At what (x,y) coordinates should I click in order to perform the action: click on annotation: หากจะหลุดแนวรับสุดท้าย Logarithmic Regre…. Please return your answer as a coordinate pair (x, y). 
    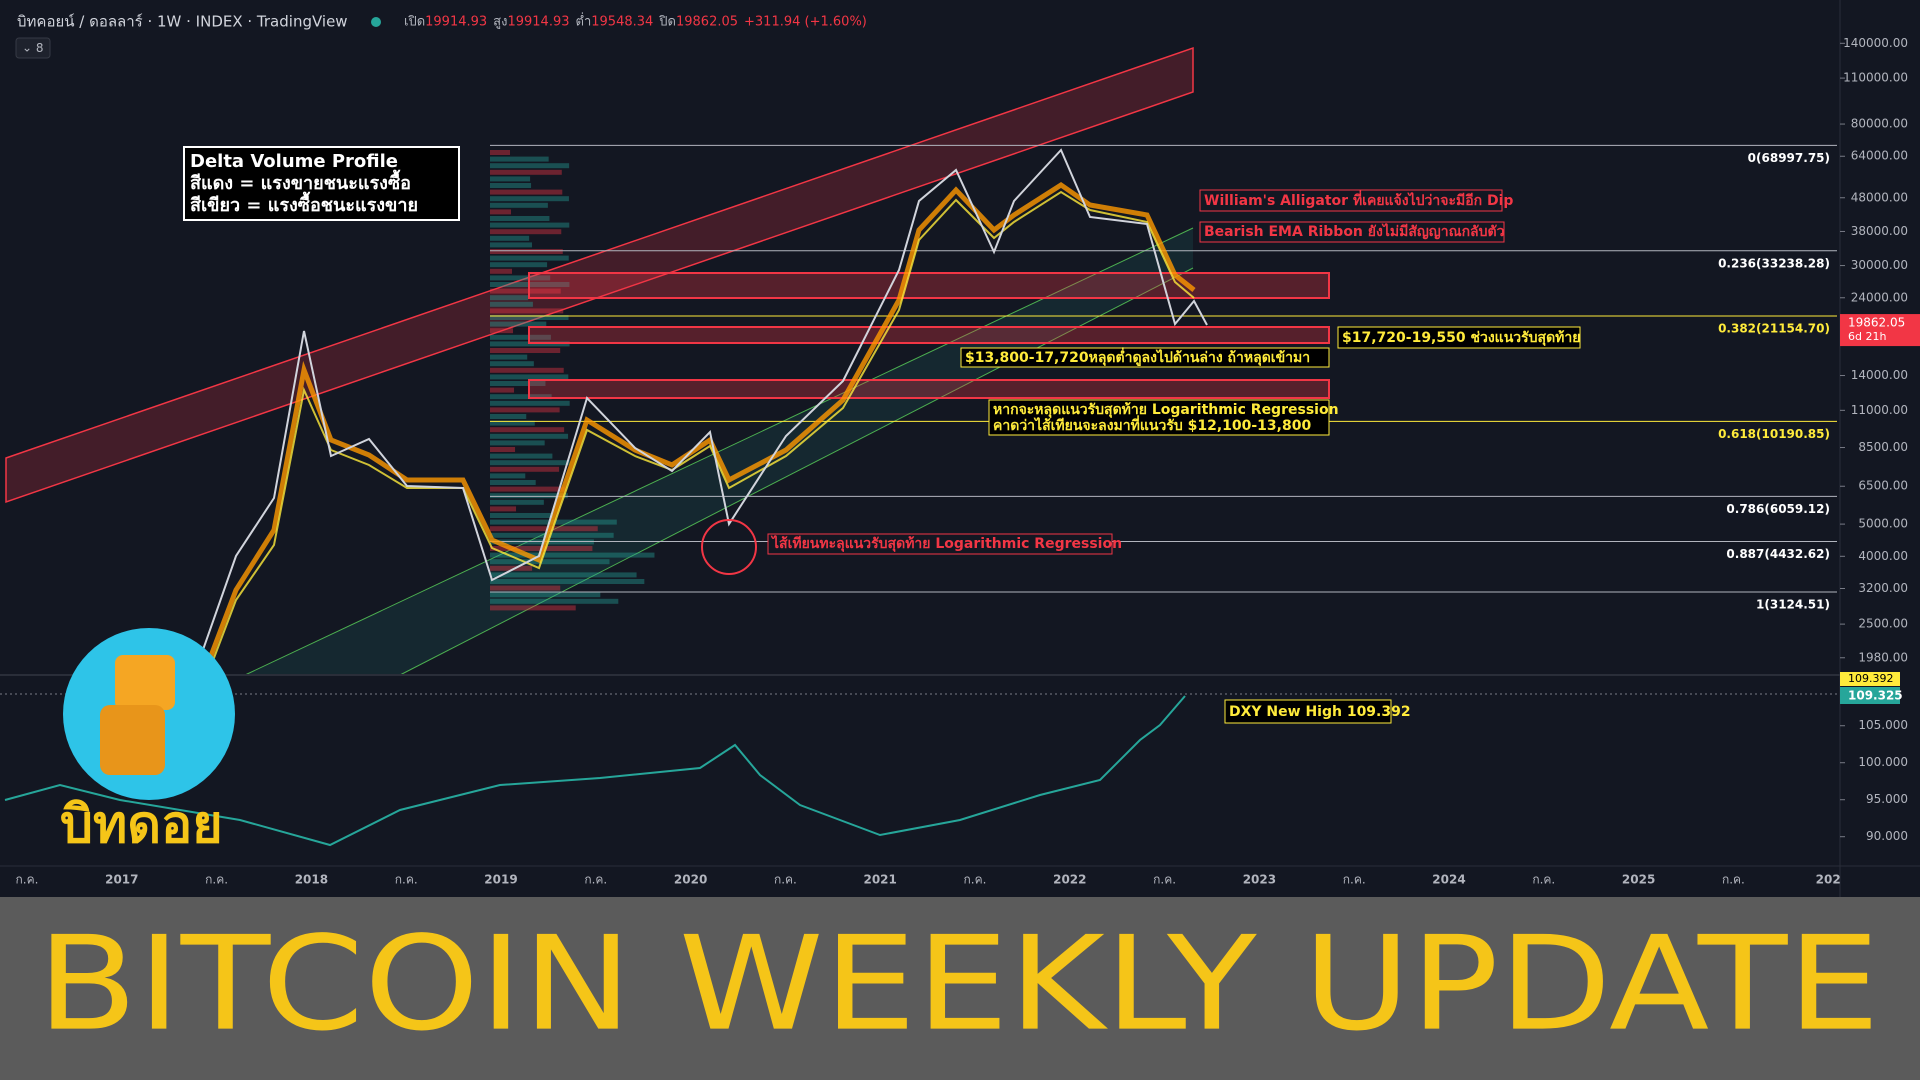
    Looking at the image, I should click on (1166, 410).